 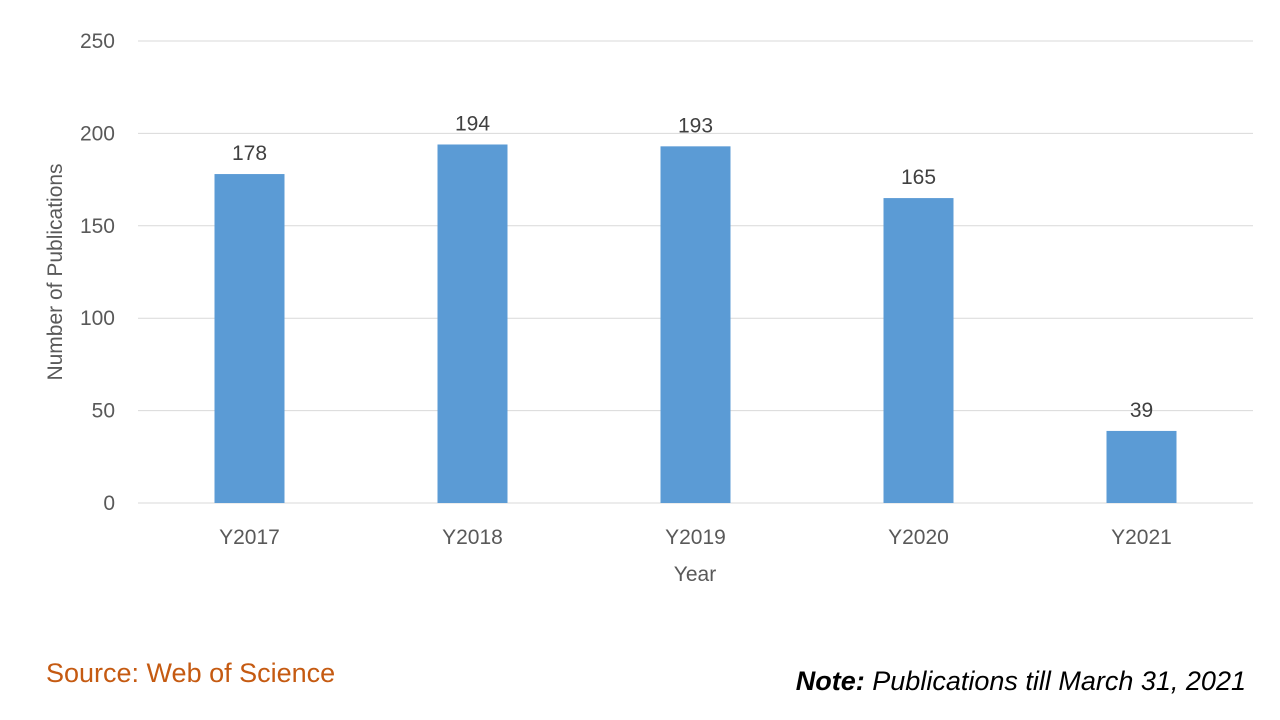 I want to click on publication-note: Note: Publications till March 31, 2021, so click(x=1021, y=681).